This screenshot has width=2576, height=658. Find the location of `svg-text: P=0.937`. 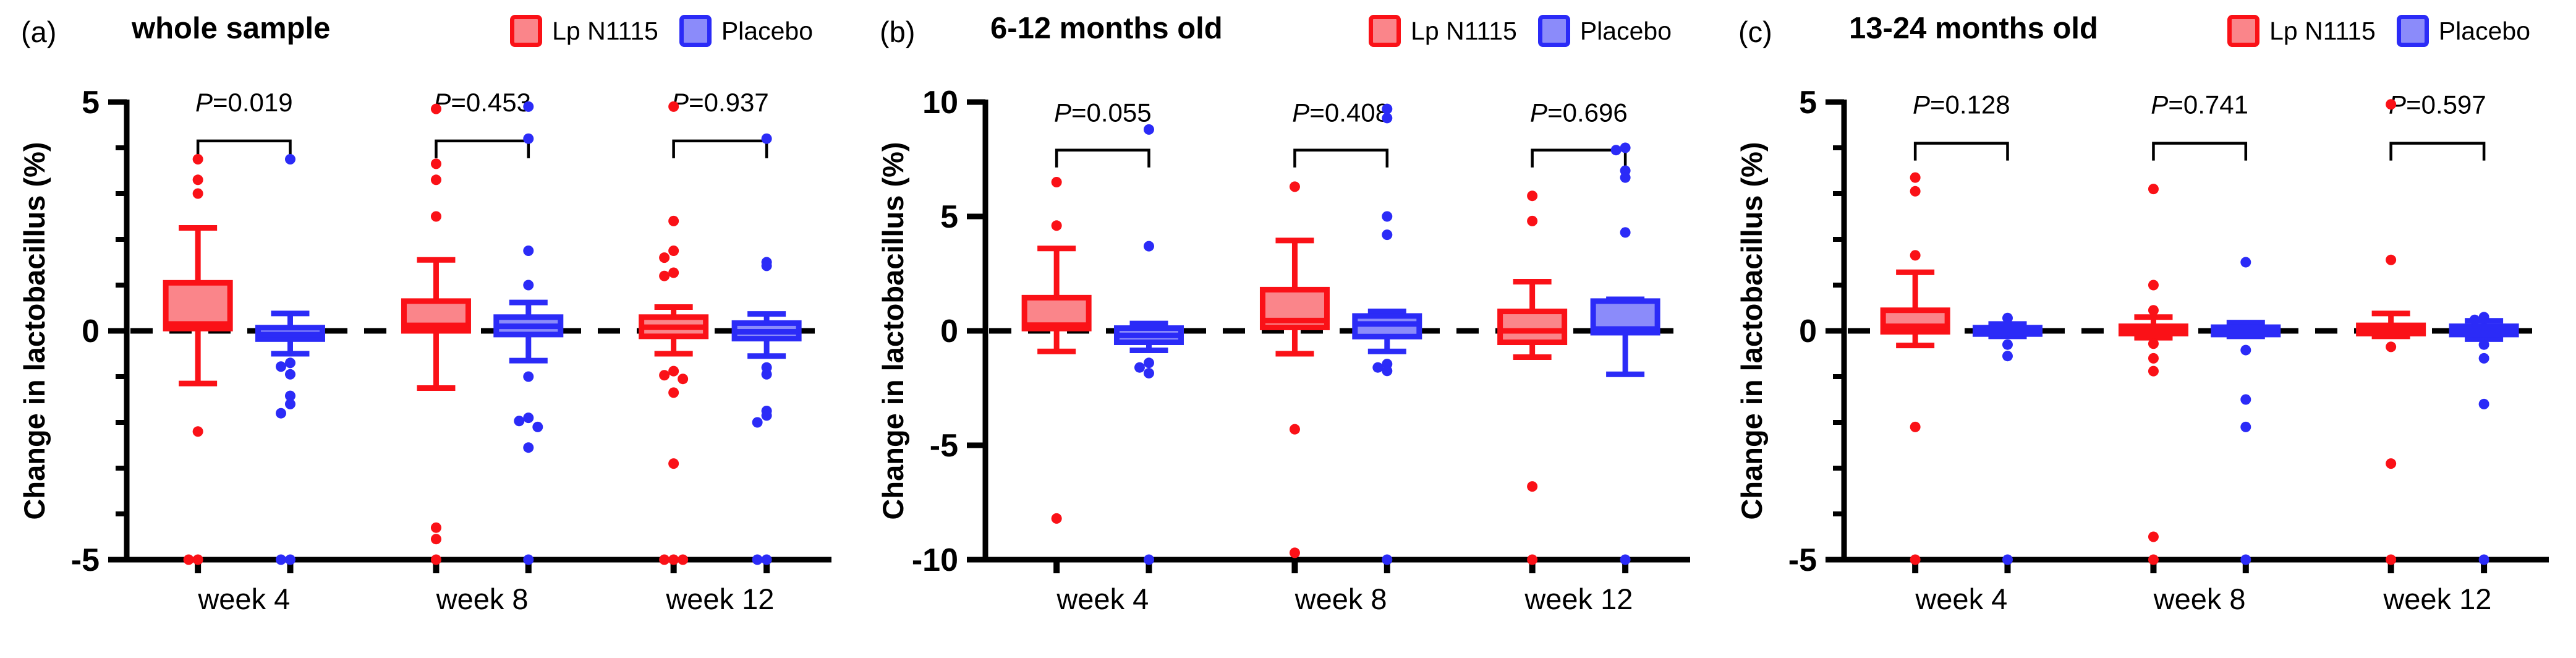

svg-text: P=0.937 is located at coordinates (720, 102).